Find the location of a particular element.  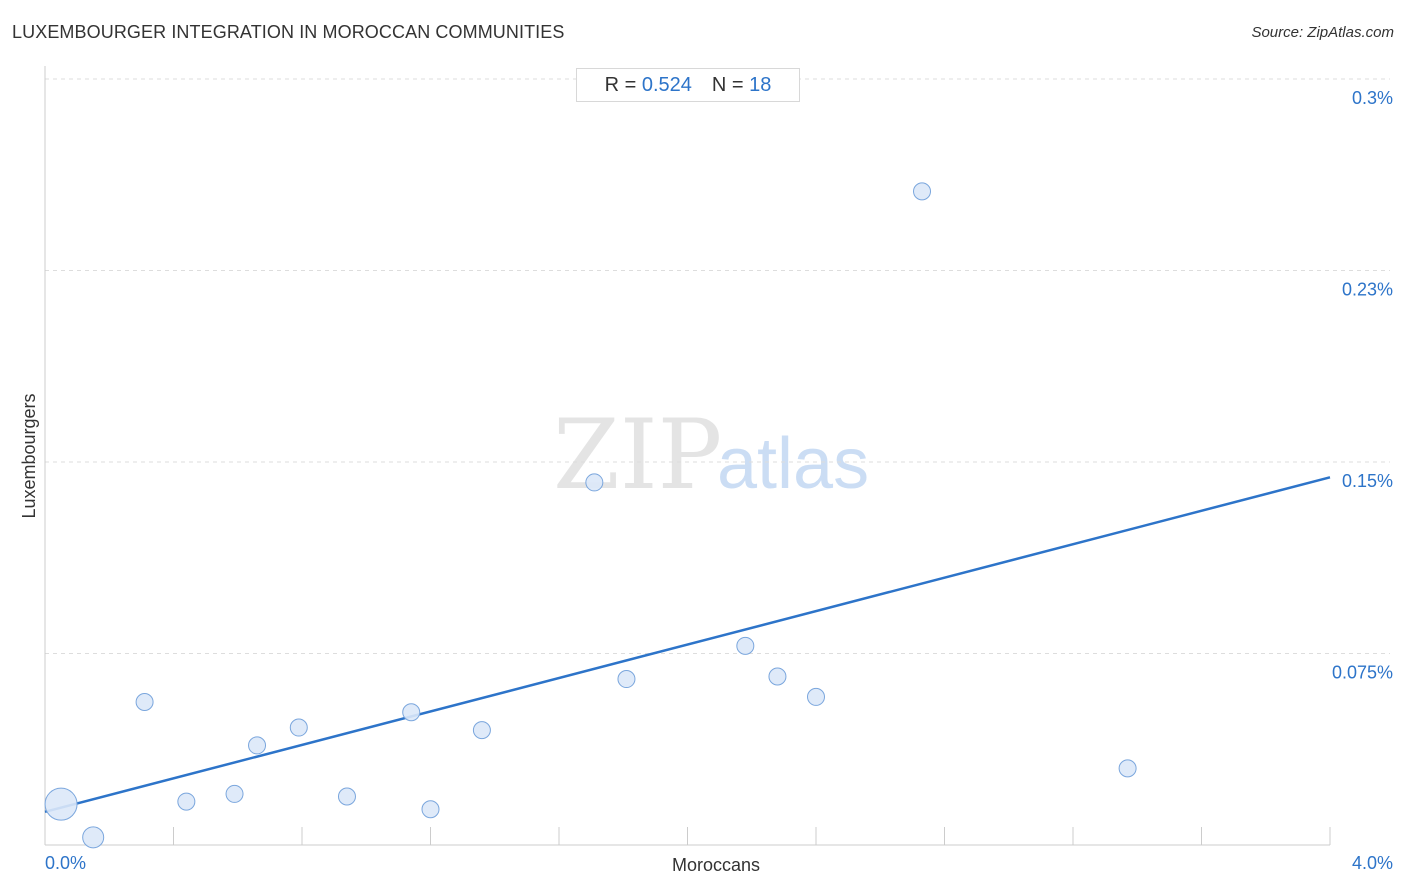

n-label: N = is located at coordinates (727, 84).